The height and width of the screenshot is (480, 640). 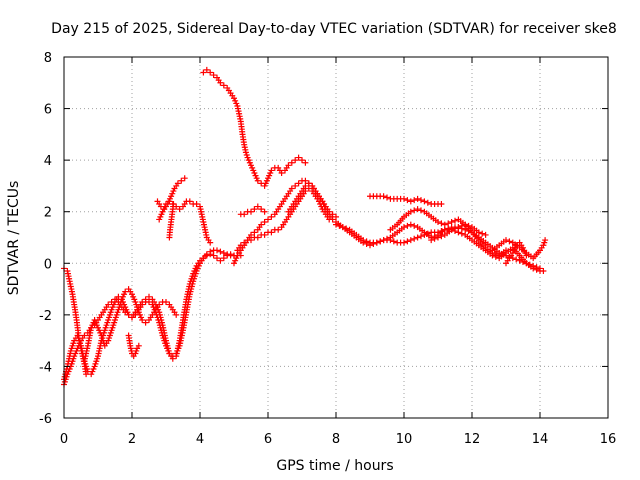 What do you see at coordinates (132, 439) in the screenshot?
I see `x-tick-label: 2` at bounding box center [132, 439].